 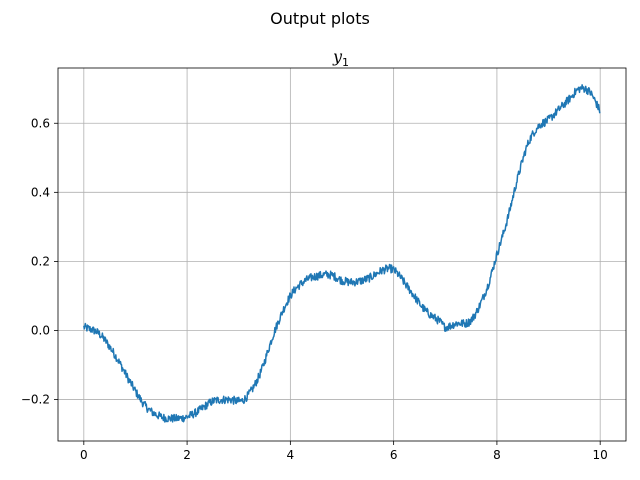 I want to click on y-tick-label: 0.2, so click(x=40, y=261).